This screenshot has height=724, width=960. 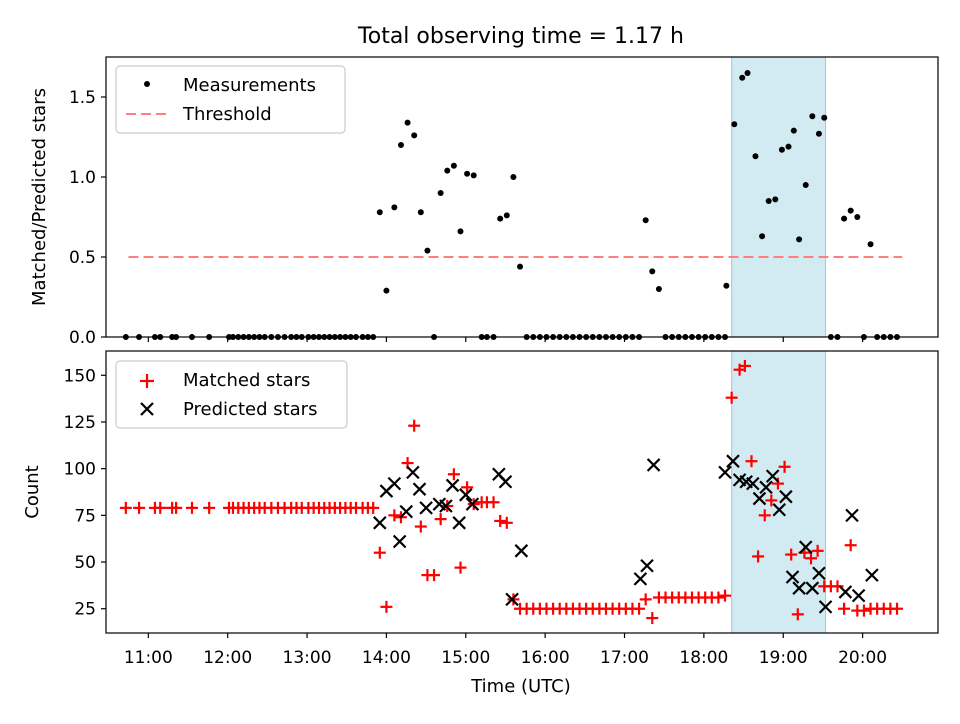 What do you see at coordinates (80, 423) in the screenshot?
I see `bottom-y-tick-label: 125` at bounding box center [80, 423].